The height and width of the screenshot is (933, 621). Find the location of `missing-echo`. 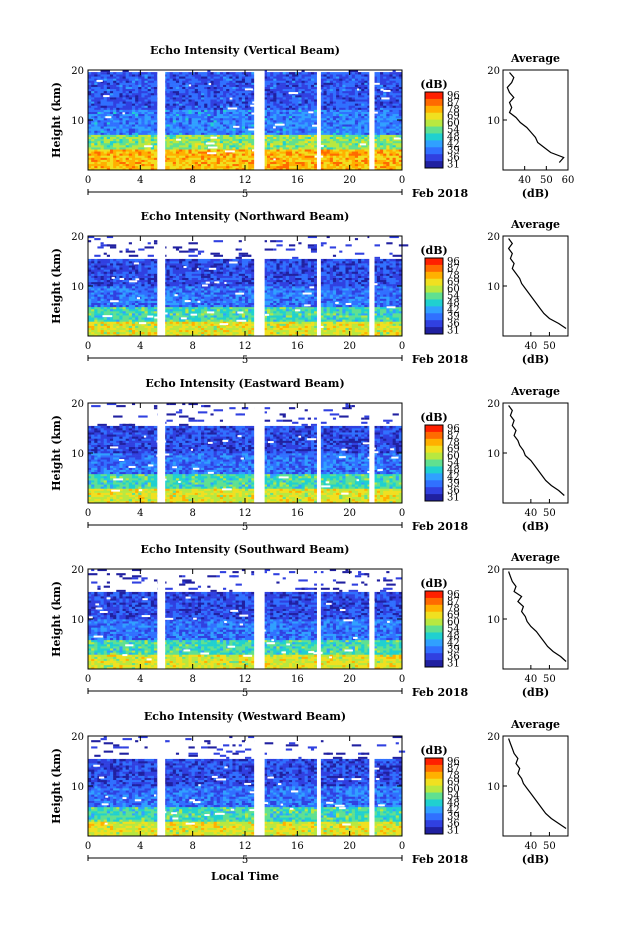

missing-echo is located at coordinates (178, 140).